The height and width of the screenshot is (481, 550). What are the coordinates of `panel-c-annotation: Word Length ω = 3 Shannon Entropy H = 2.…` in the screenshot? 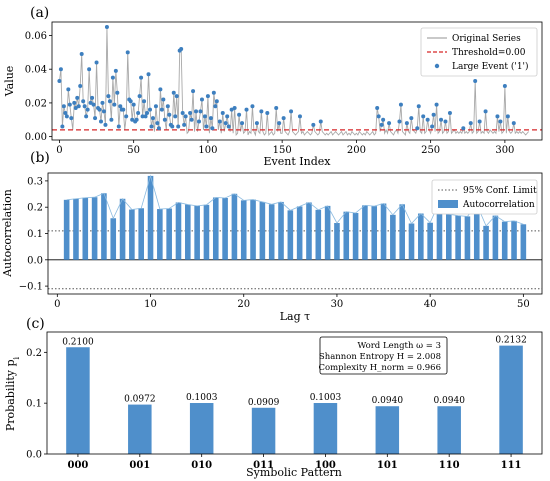 It's located at (383, 355).